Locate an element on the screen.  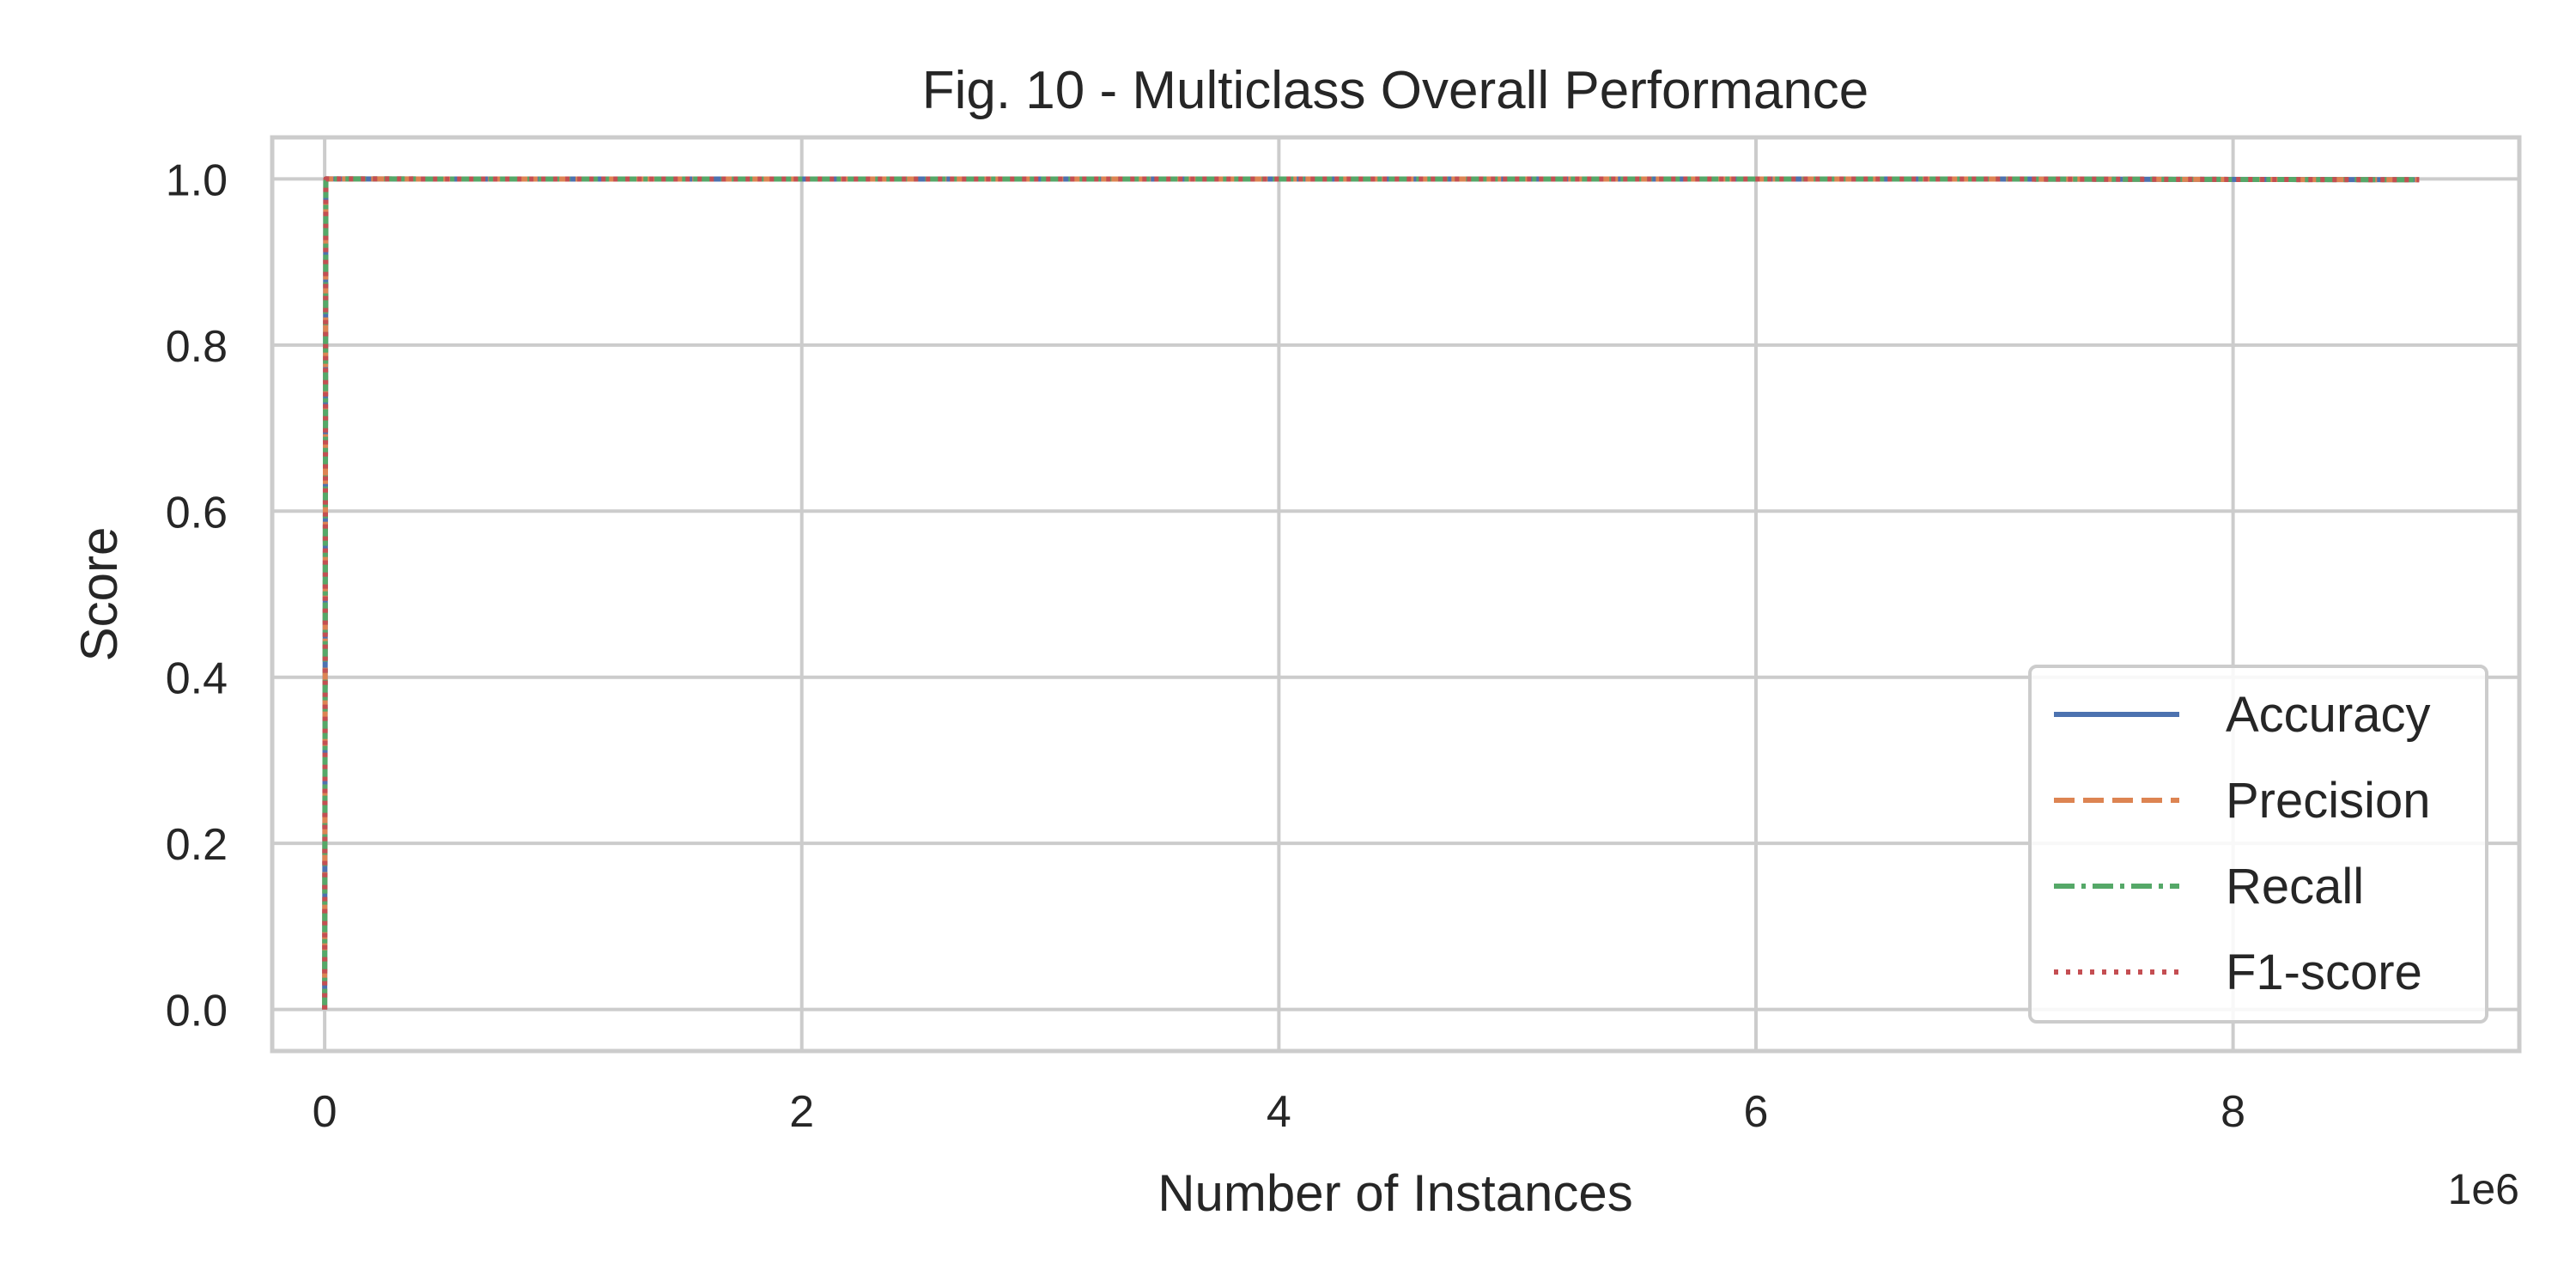
x-axis-label: Number of Instances is located at coordinates (1395, 1193).